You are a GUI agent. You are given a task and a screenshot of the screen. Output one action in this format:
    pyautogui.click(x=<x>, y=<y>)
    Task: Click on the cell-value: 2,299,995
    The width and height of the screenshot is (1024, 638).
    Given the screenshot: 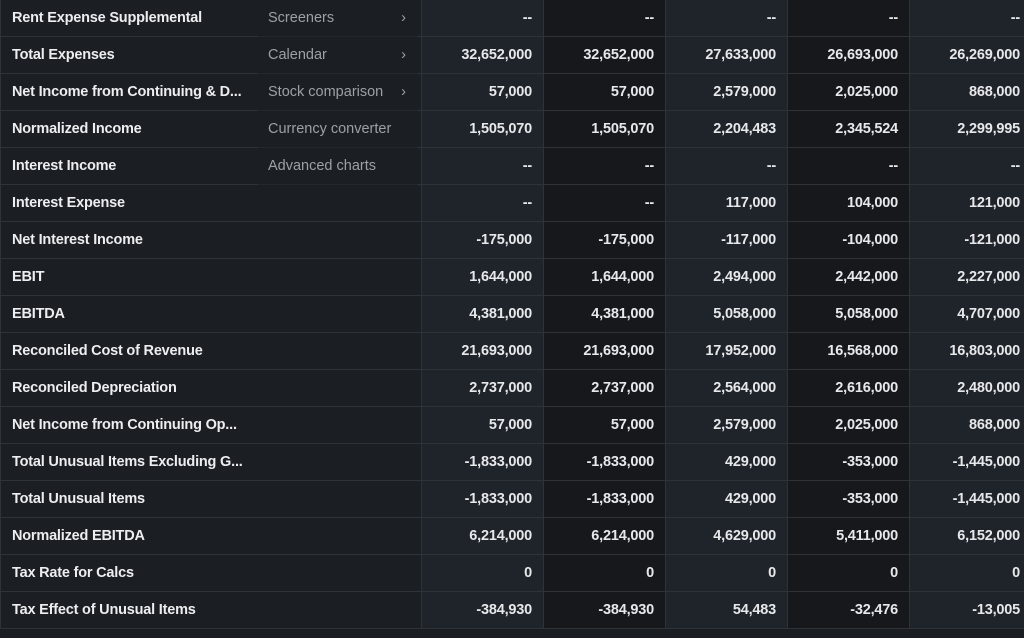 What is the action you would take?
    pyautogui.click(x=966, y=129)
    